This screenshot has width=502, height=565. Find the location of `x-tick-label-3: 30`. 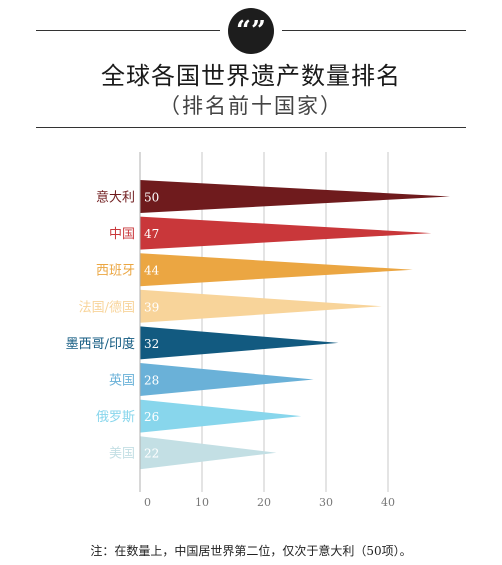

x-tick-label-3: 30 is located at coordinates (326, 502).